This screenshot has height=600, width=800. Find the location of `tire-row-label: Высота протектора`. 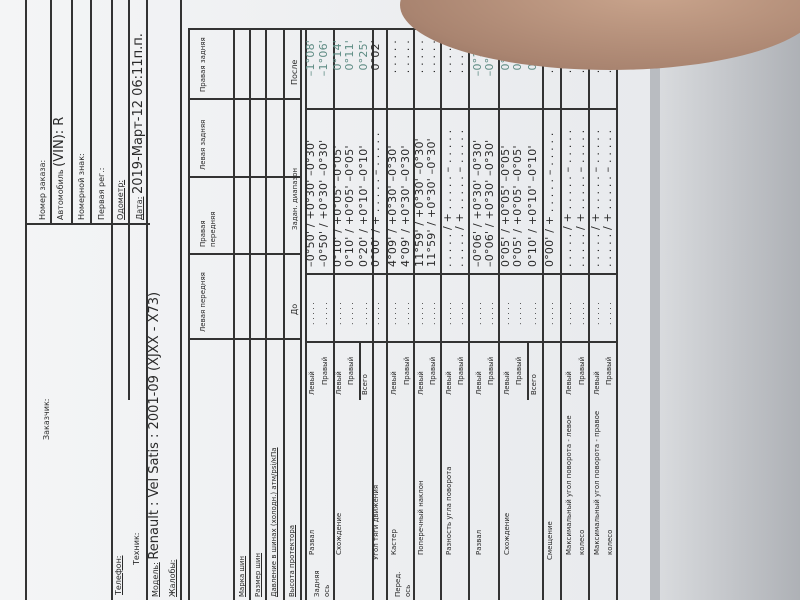

tire-row-label: Высота протектора is located at coordinates (292, 560).